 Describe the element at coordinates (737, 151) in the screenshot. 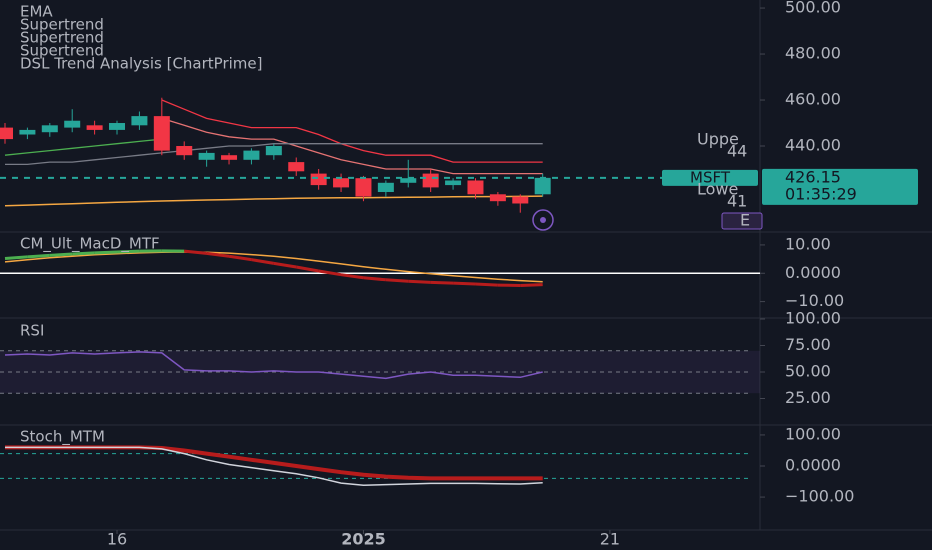

I see `annotation: 44` at that location.